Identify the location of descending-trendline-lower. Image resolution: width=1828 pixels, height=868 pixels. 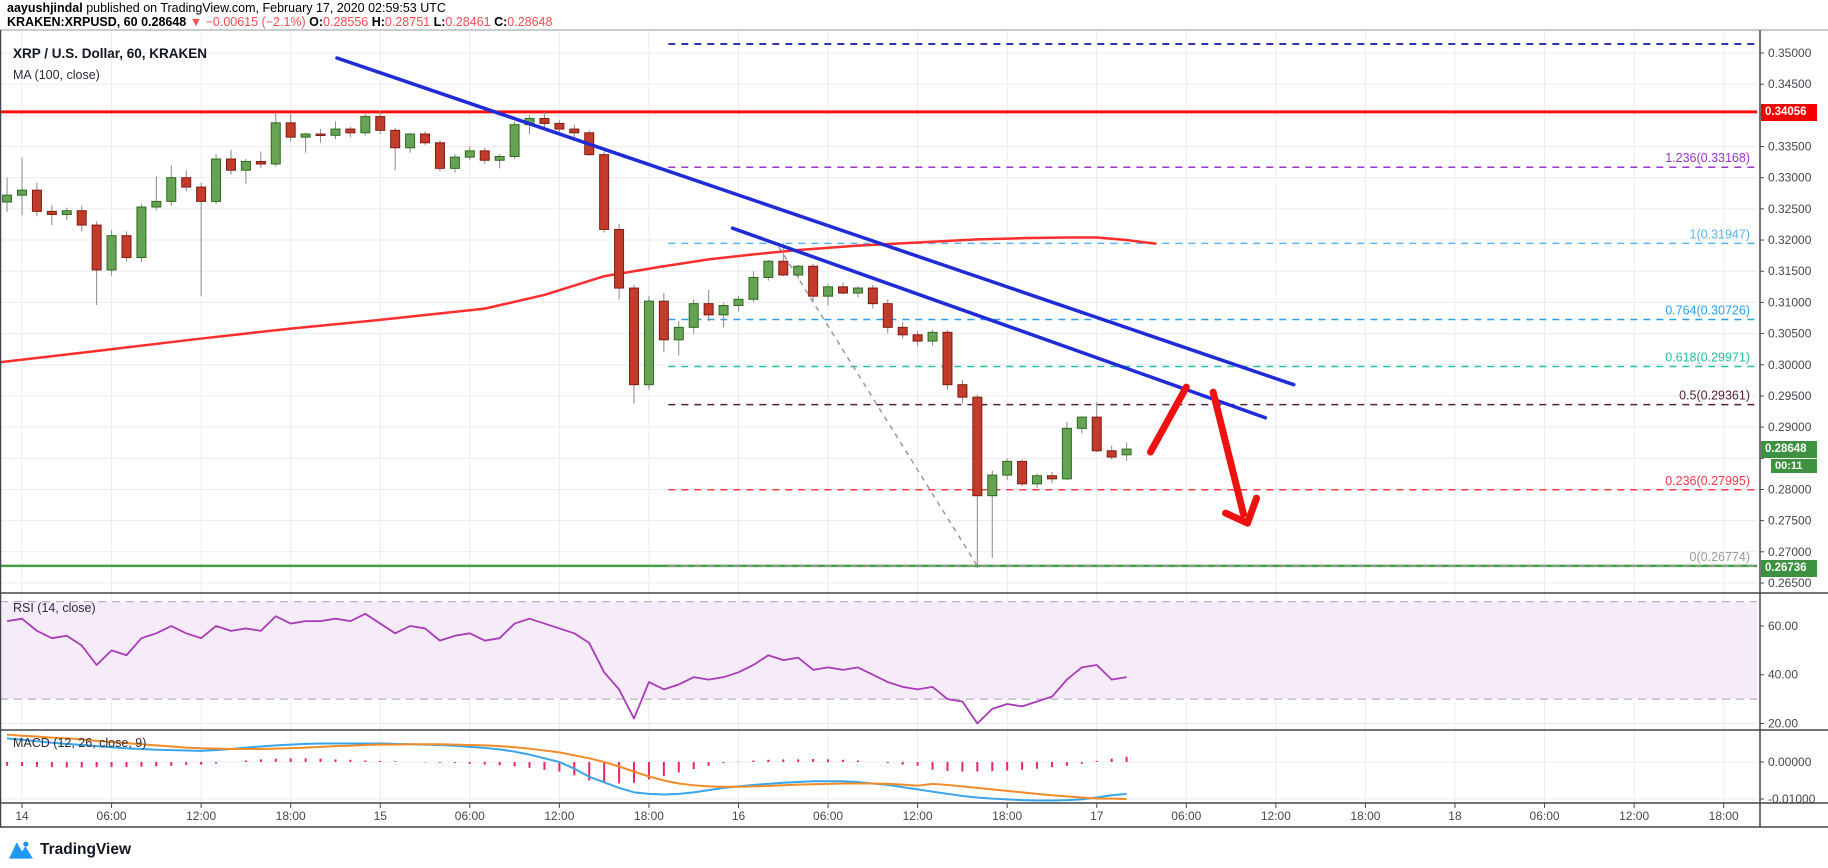
(999, 323).